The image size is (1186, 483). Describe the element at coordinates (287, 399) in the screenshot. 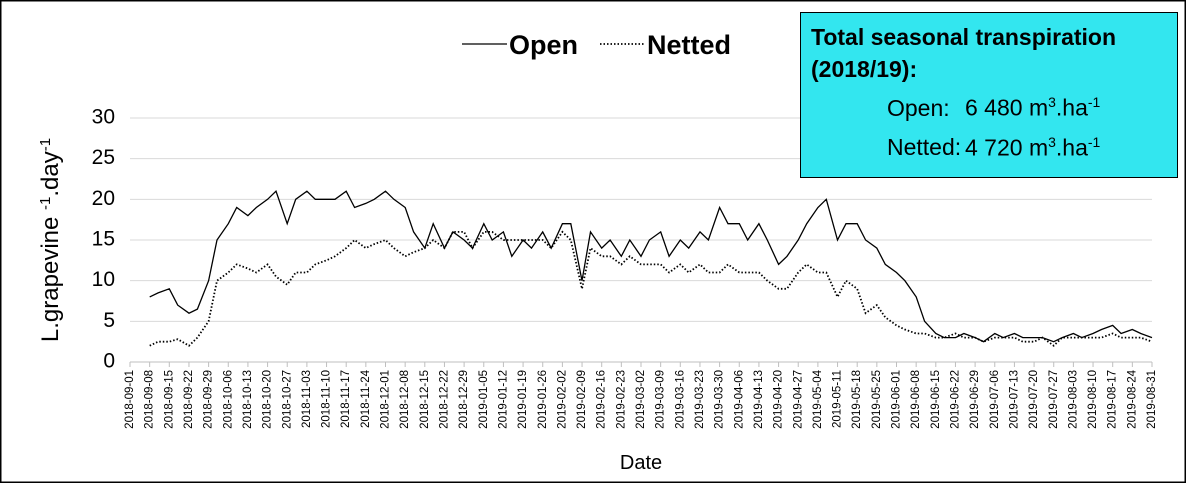

I see `x-tick-label: 2018-10-27` at that location.